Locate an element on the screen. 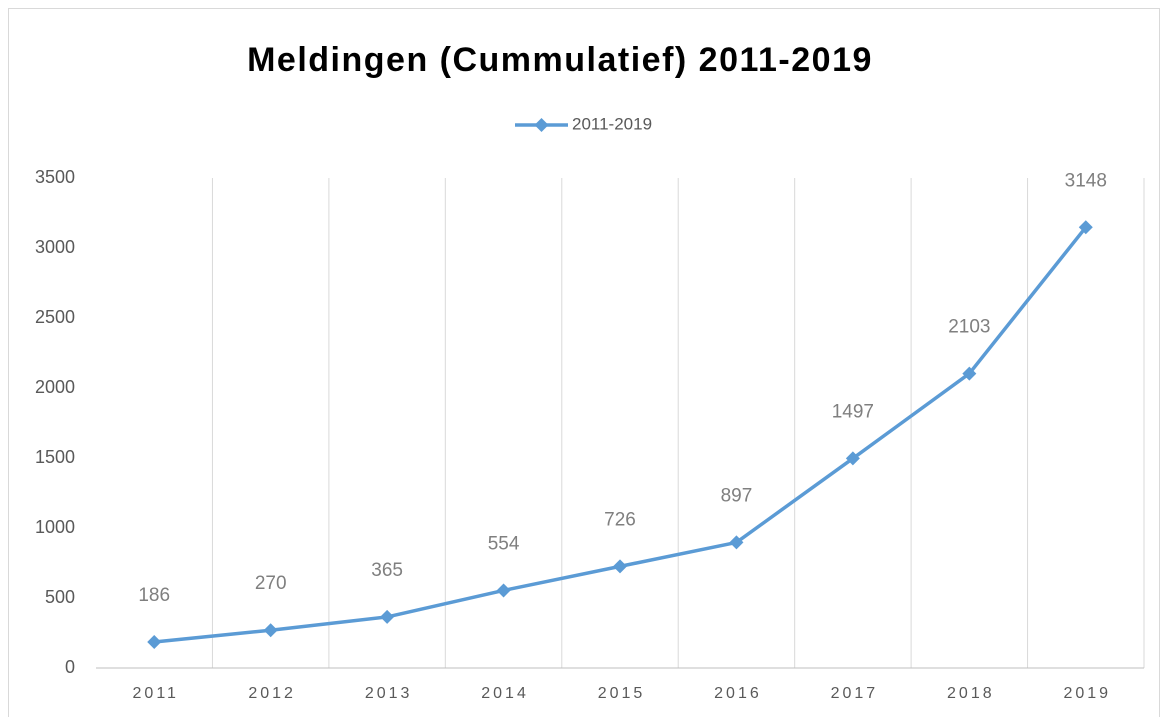  y-tick-label: 2500 is located at coordinates (55, 317).